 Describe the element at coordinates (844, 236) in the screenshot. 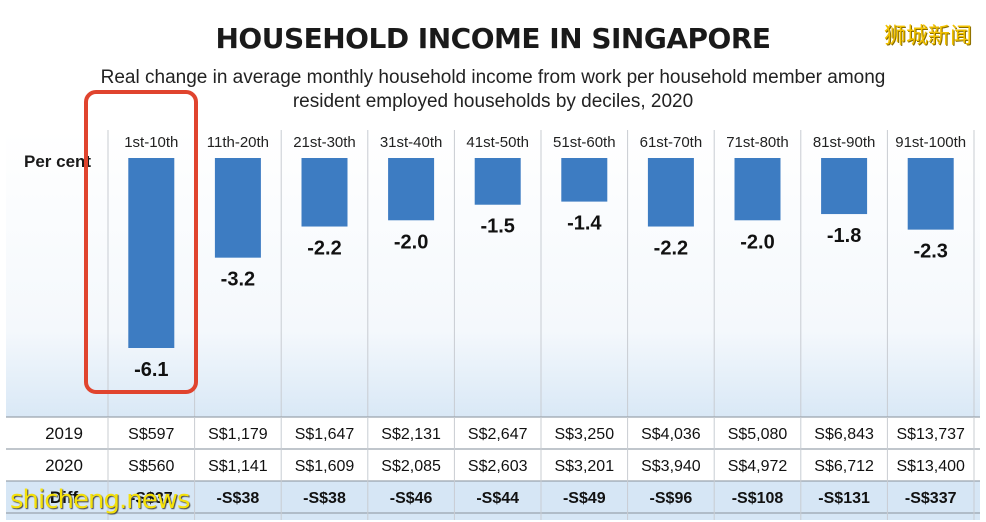

I see `data-label: -1.8` at that location.